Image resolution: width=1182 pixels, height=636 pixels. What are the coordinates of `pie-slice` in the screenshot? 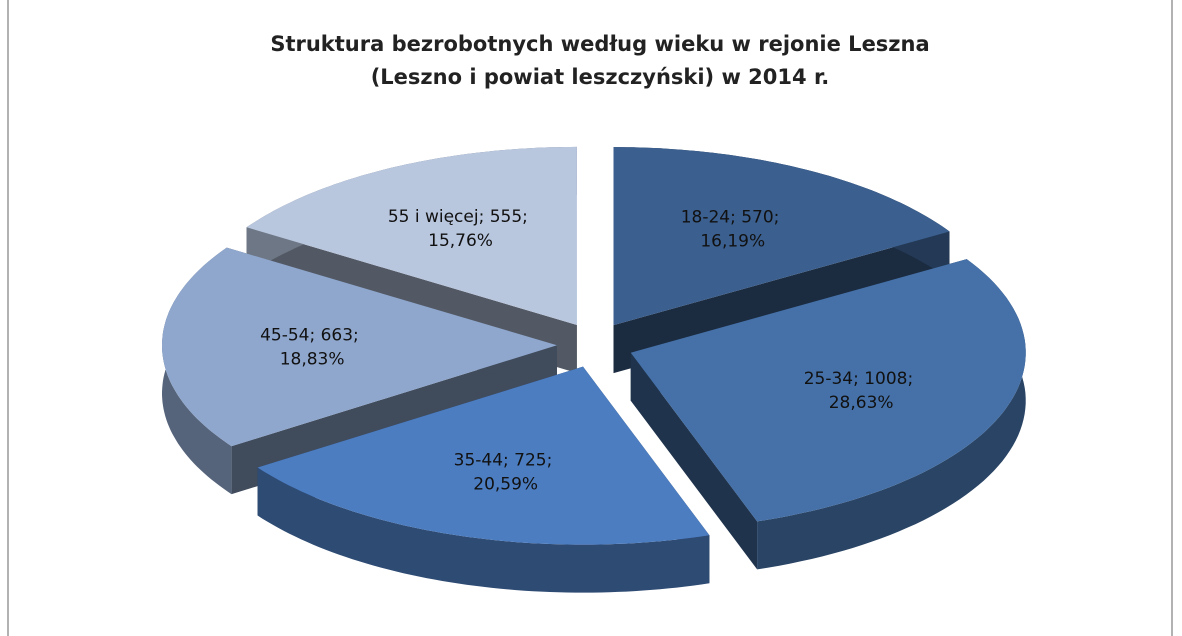 It's located at (483, 479).